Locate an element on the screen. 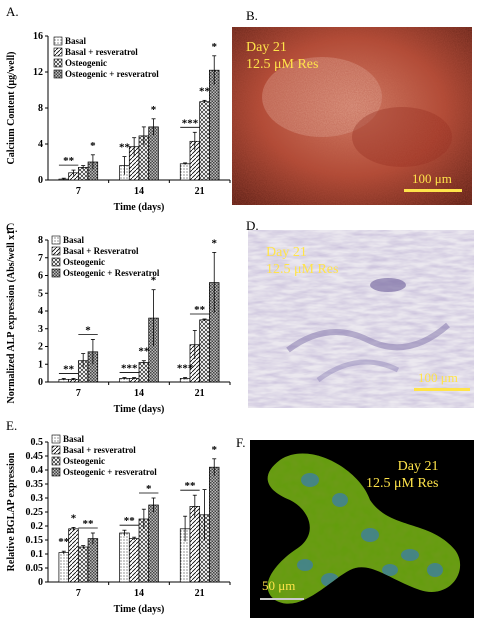 The height and width of the screenshot is (625, 483). x-tick-label: 14 is located at coordinates (139, 393).